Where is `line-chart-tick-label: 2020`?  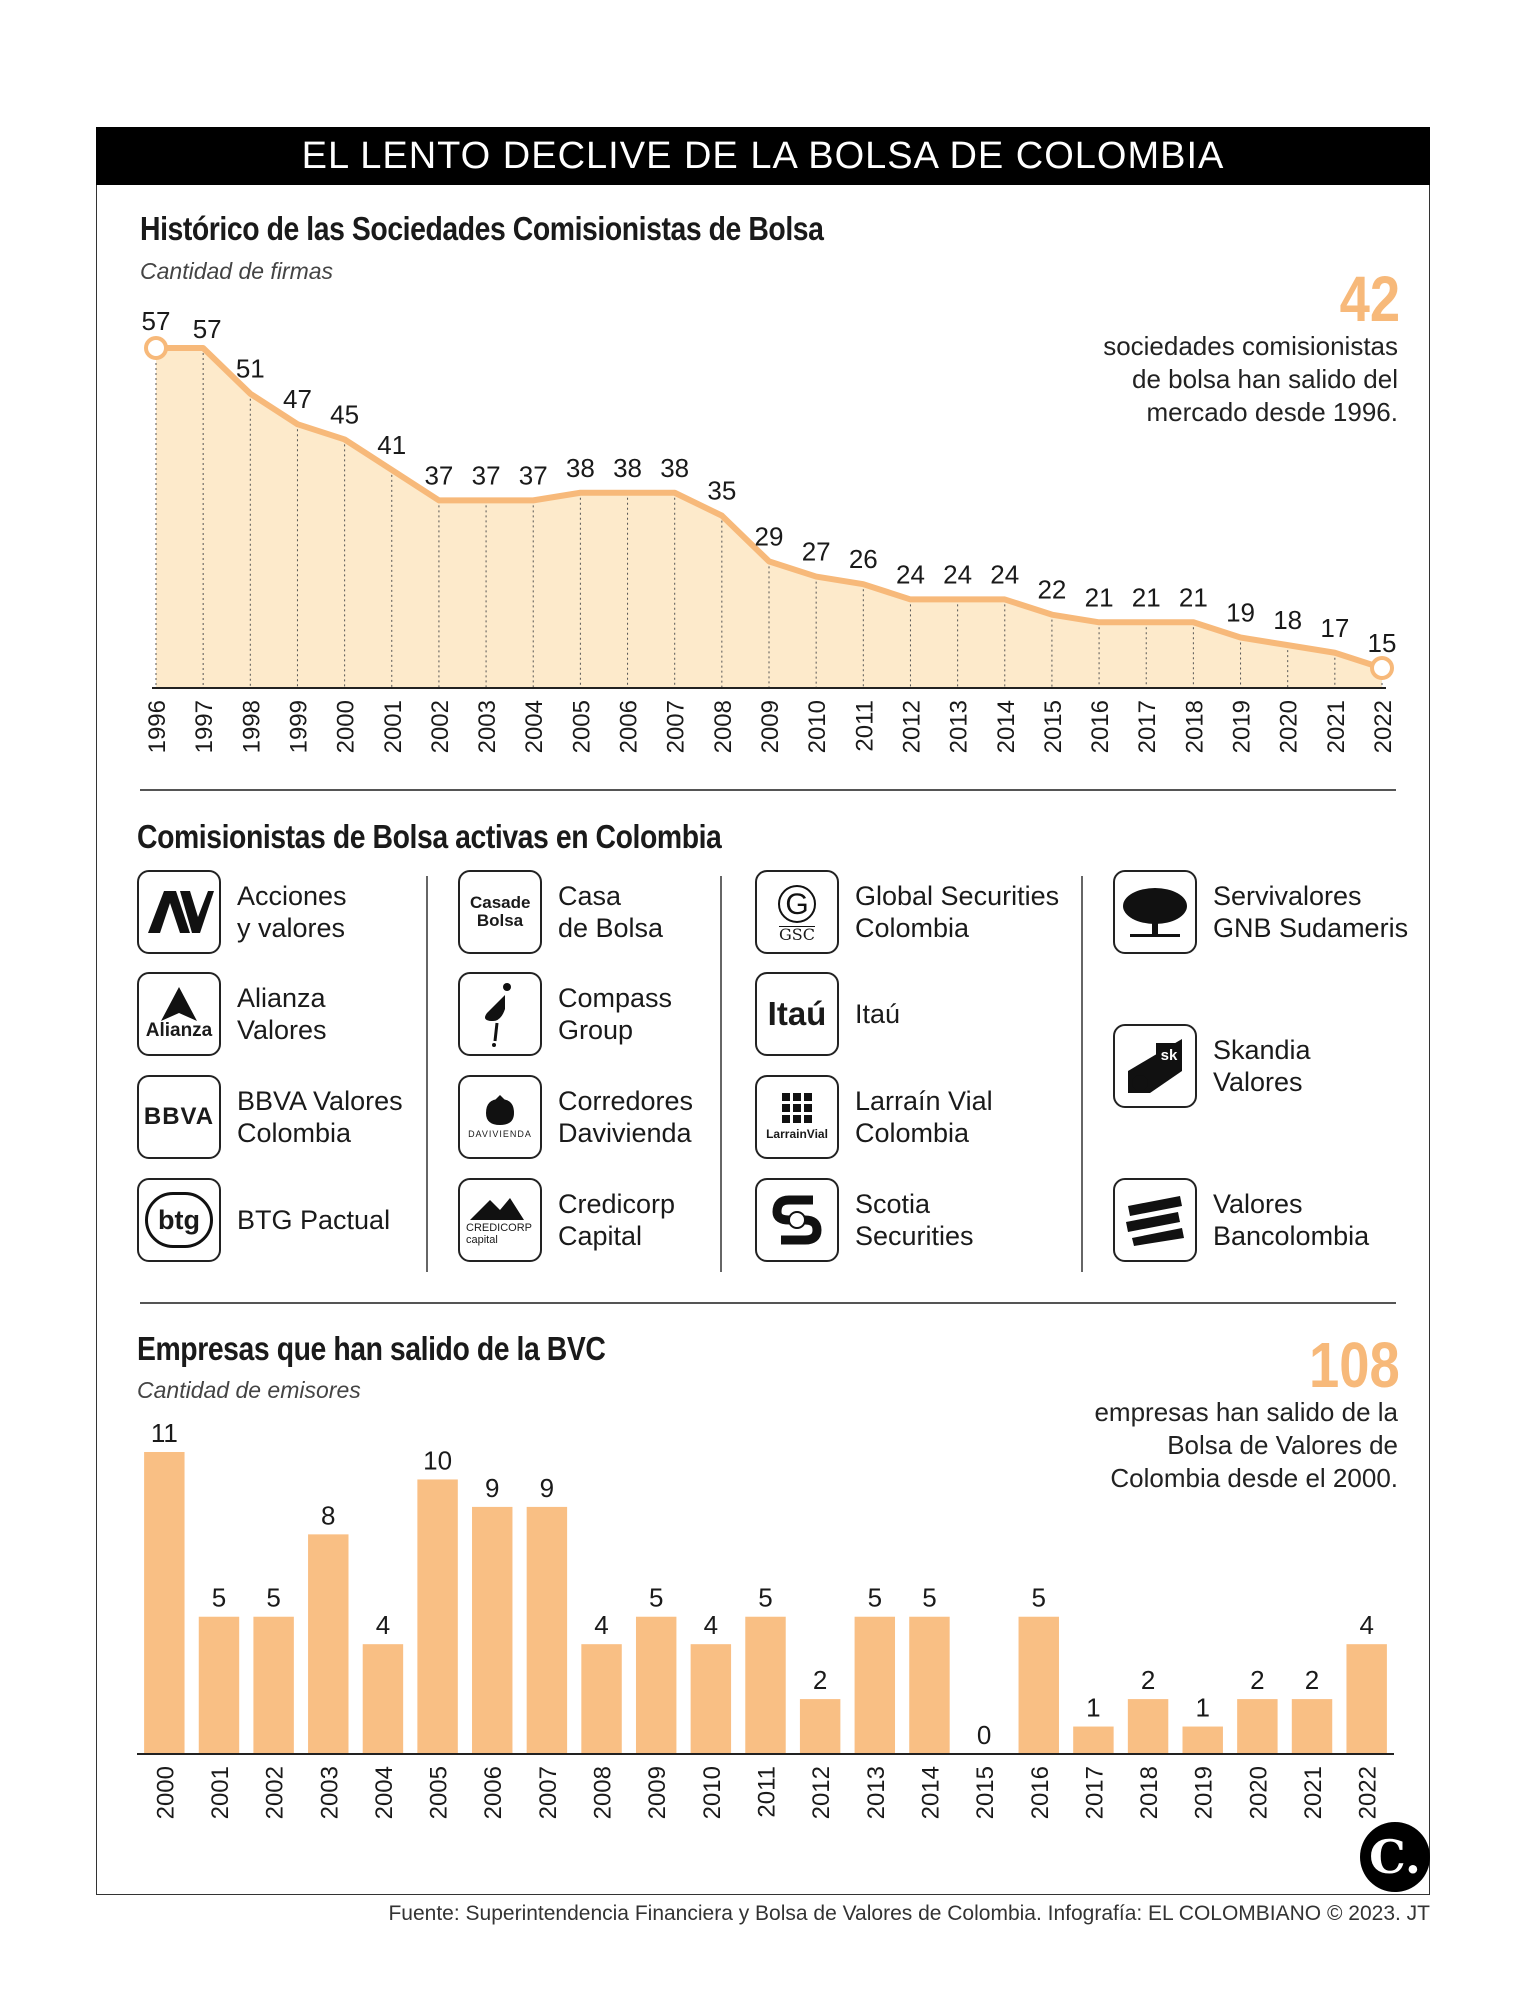
line-chart-tick-label: 2020 is located at coordinates (1289, 726).